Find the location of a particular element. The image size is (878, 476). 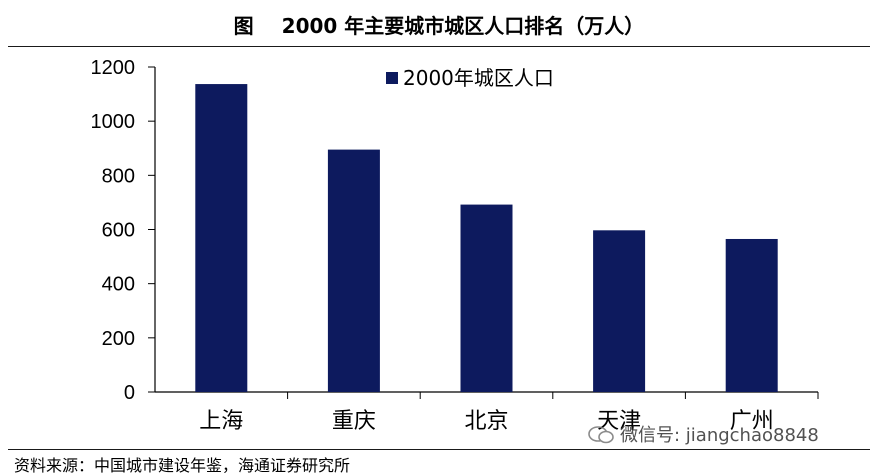

chart-legend: 2000年城区人口 is located at coordinates (470, 78).